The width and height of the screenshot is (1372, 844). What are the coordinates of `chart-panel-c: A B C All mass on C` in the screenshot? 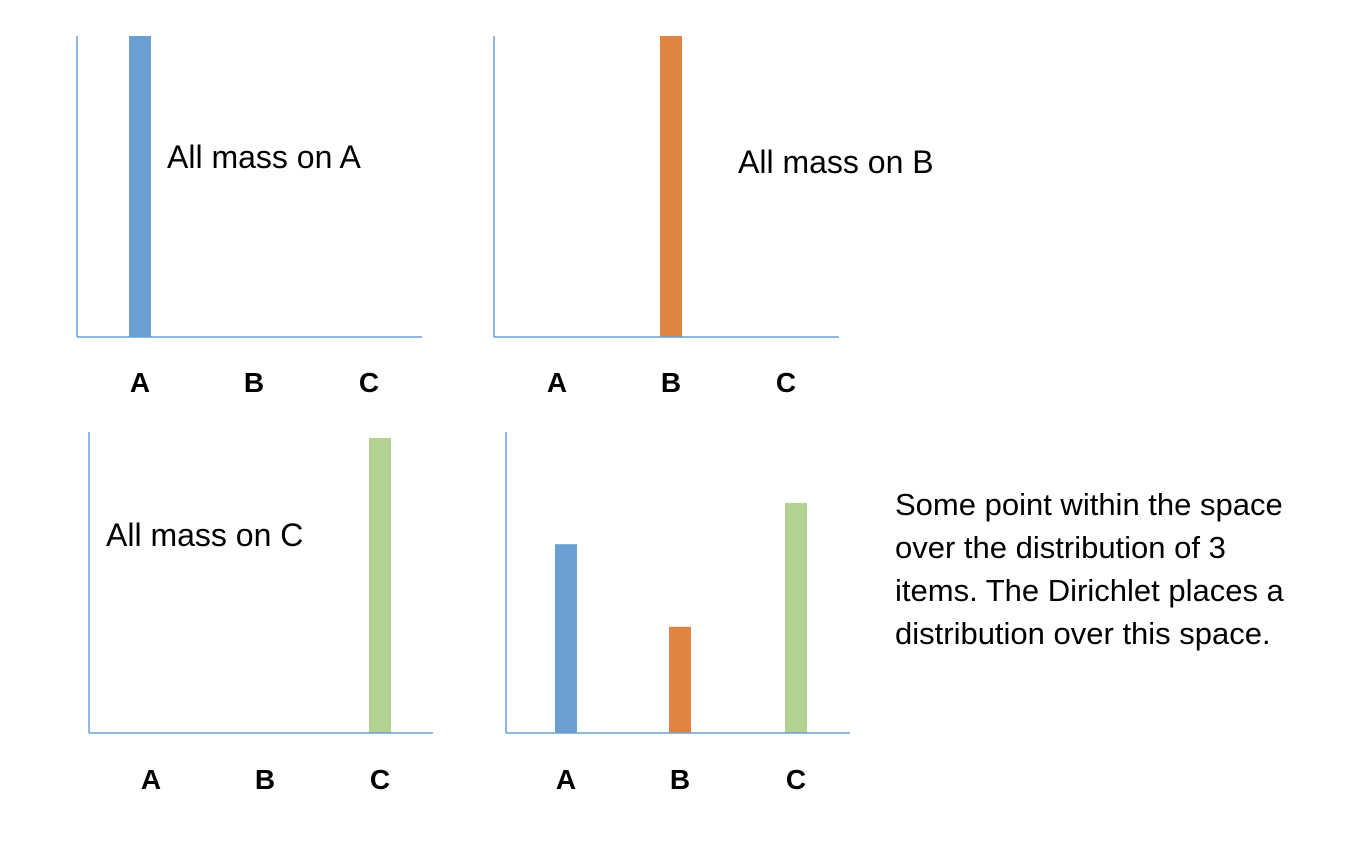 It's located at (260, 613).